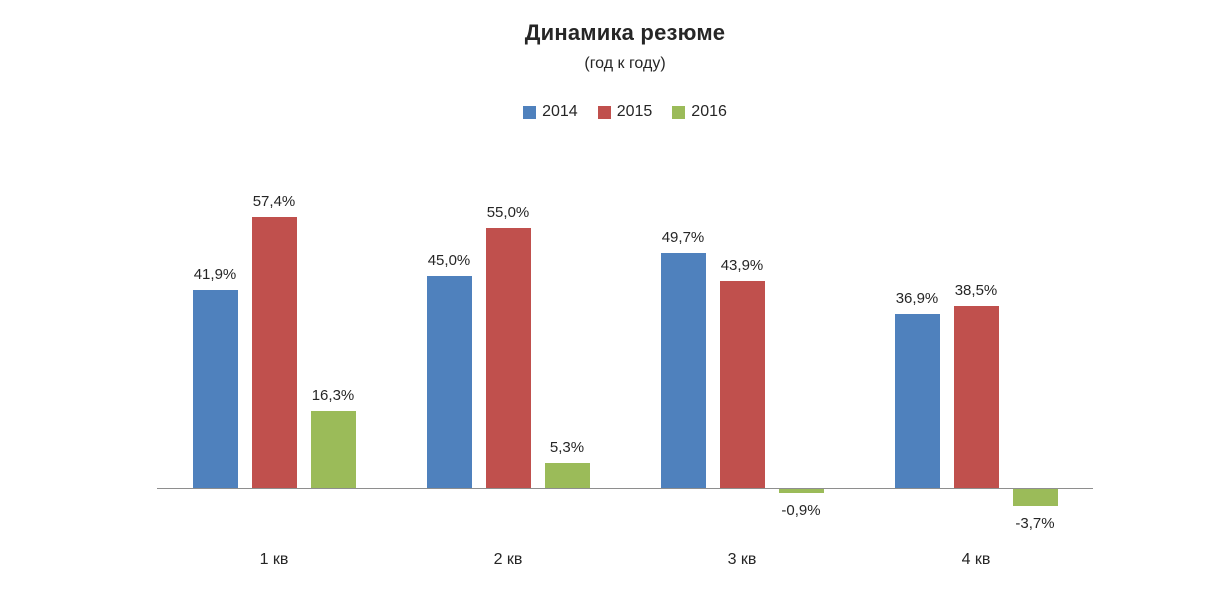  I want to click on category-label-q4: 4 кв, so click(976, 559).